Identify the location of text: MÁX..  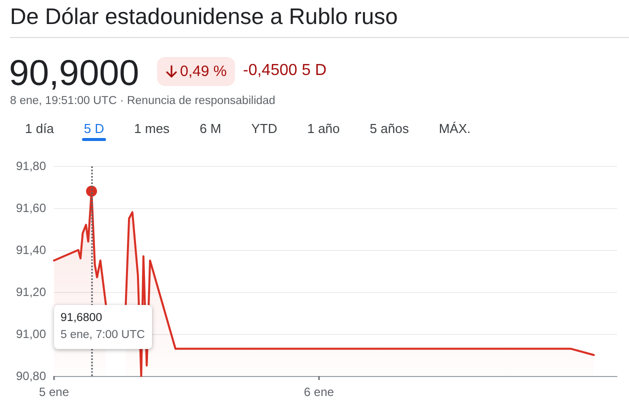
(455, 129).